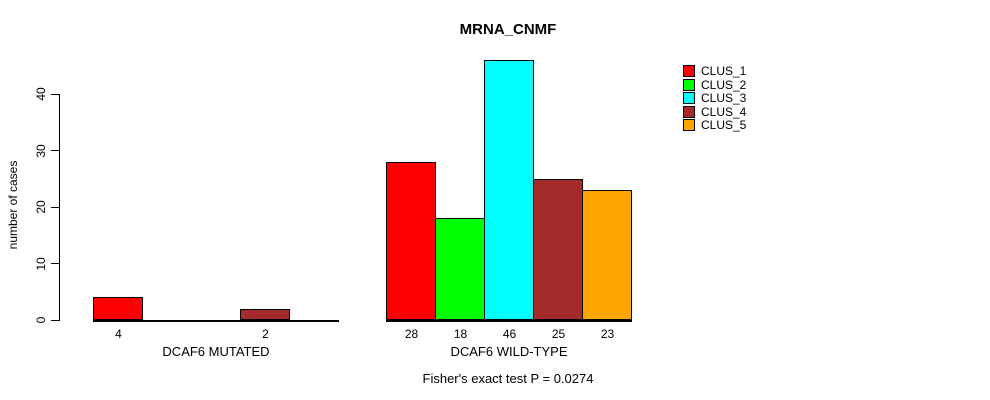 The width and height of the screenshot is (990, 400). I want to click on legend-item: CLUS_4, so click(715, 111).